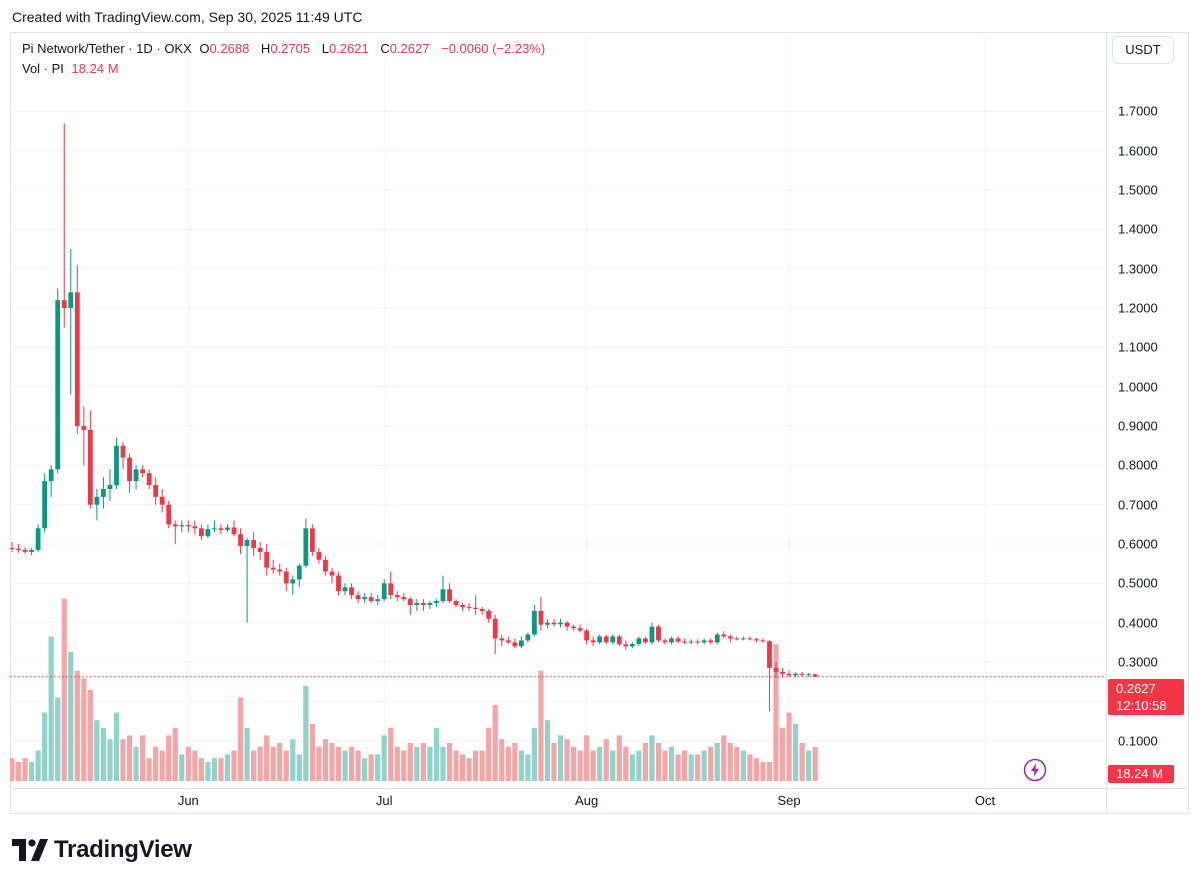 The image size is (1200, 884). I want to click on close-value: 0.2627, so click(409, 48).